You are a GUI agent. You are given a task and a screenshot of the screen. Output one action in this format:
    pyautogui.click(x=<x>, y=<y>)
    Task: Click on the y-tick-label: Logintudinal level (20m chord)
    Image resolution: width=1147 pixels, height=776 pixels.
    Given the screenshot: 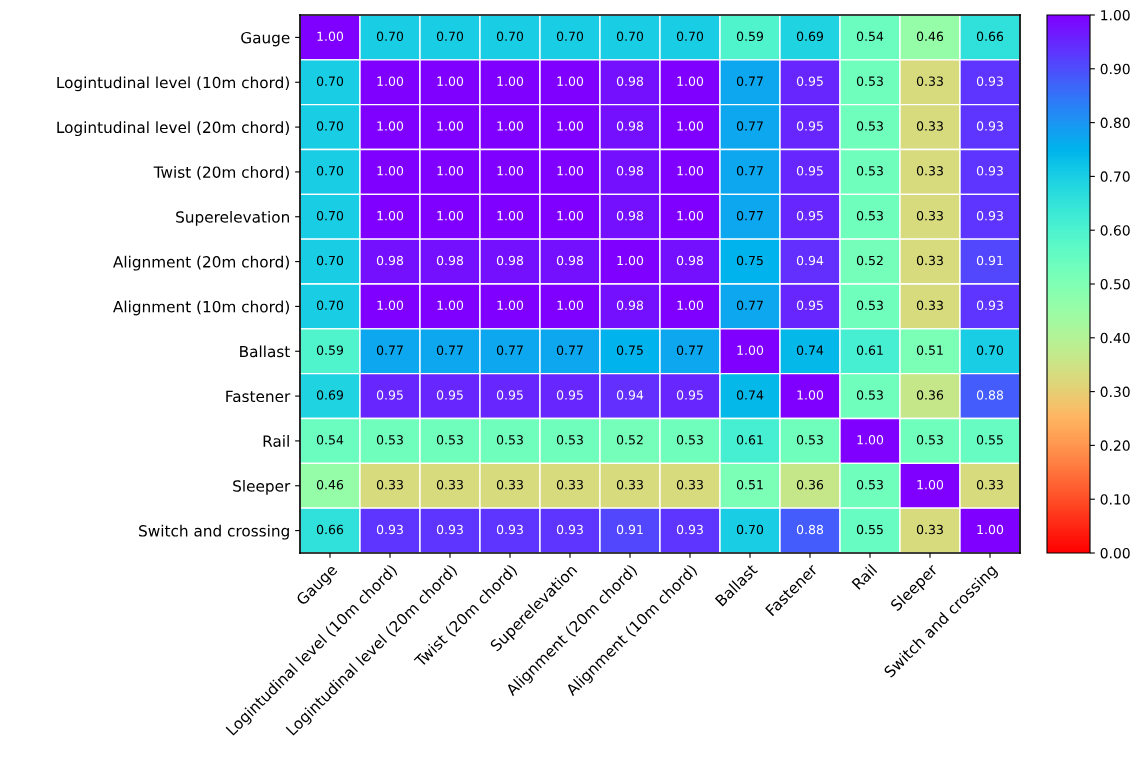 What is the action you would take?
    pyautogui.click(x=173, y=129)
    